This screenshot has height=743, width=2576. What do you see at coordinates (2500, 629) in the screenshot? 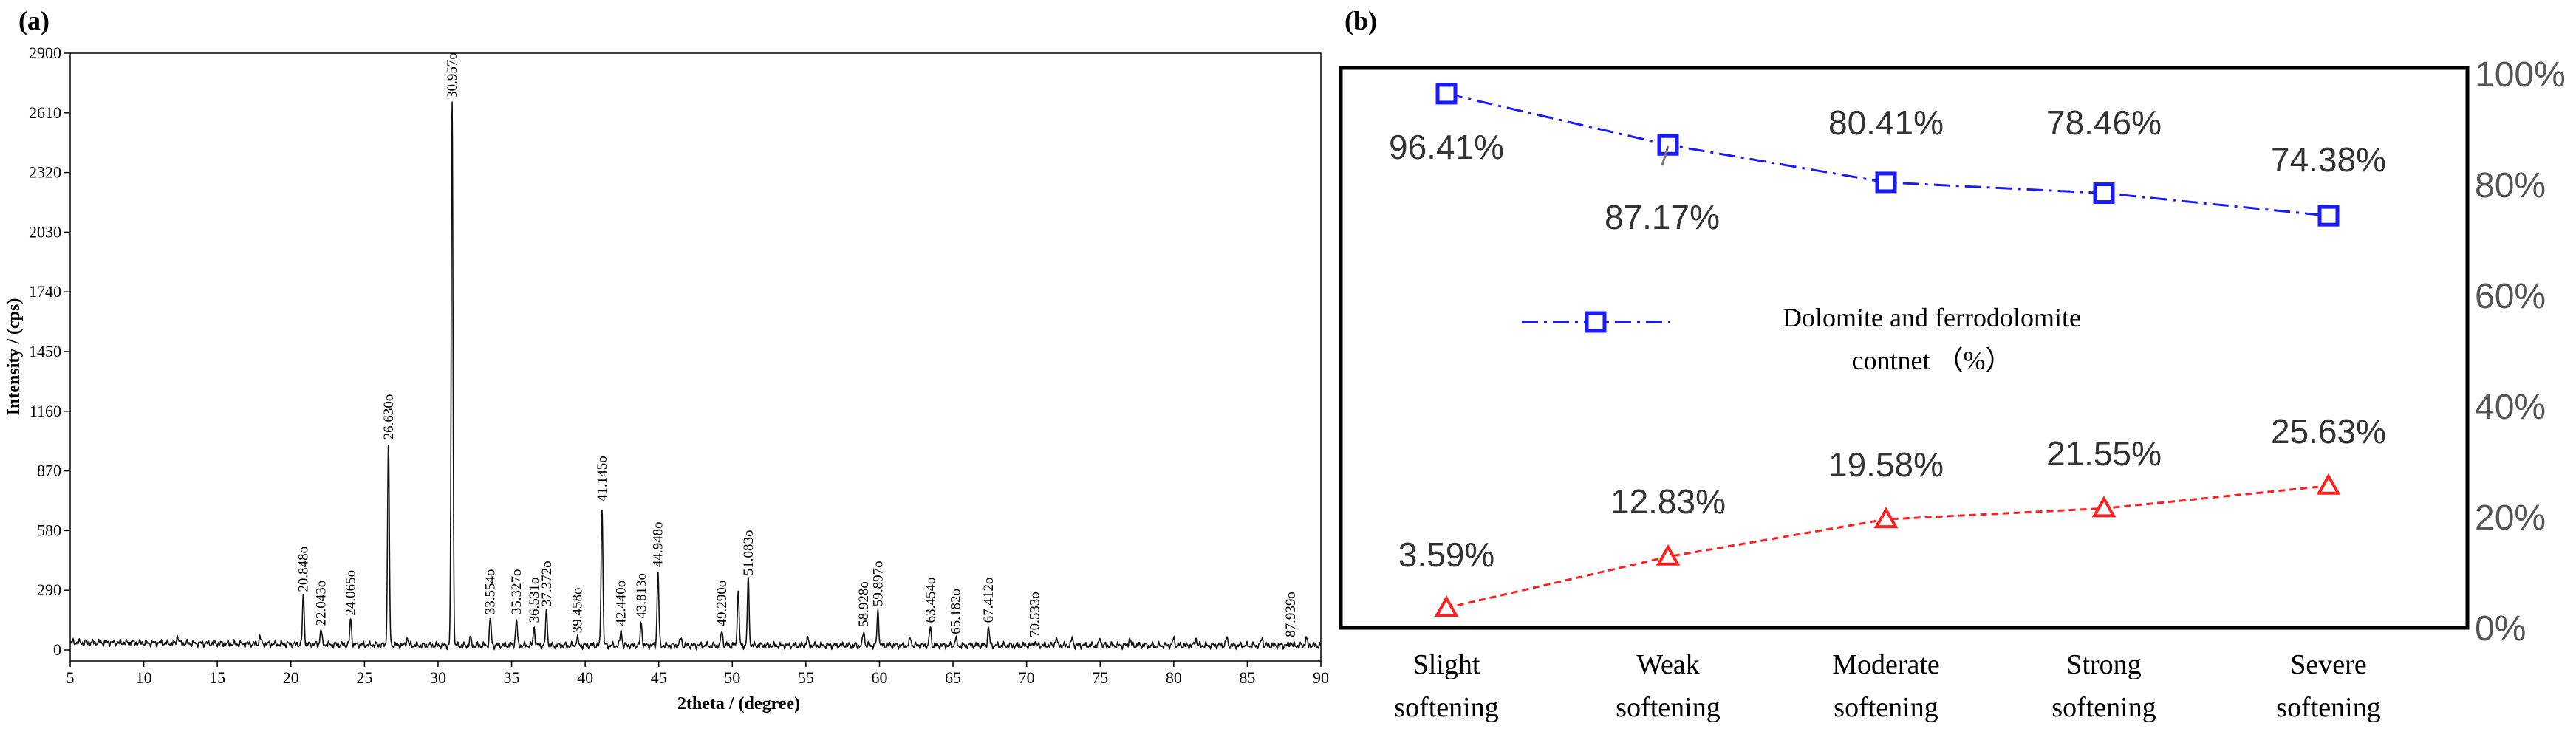
I see `softening-y-tick-label: 0%` at bounding box center [2500, 629].